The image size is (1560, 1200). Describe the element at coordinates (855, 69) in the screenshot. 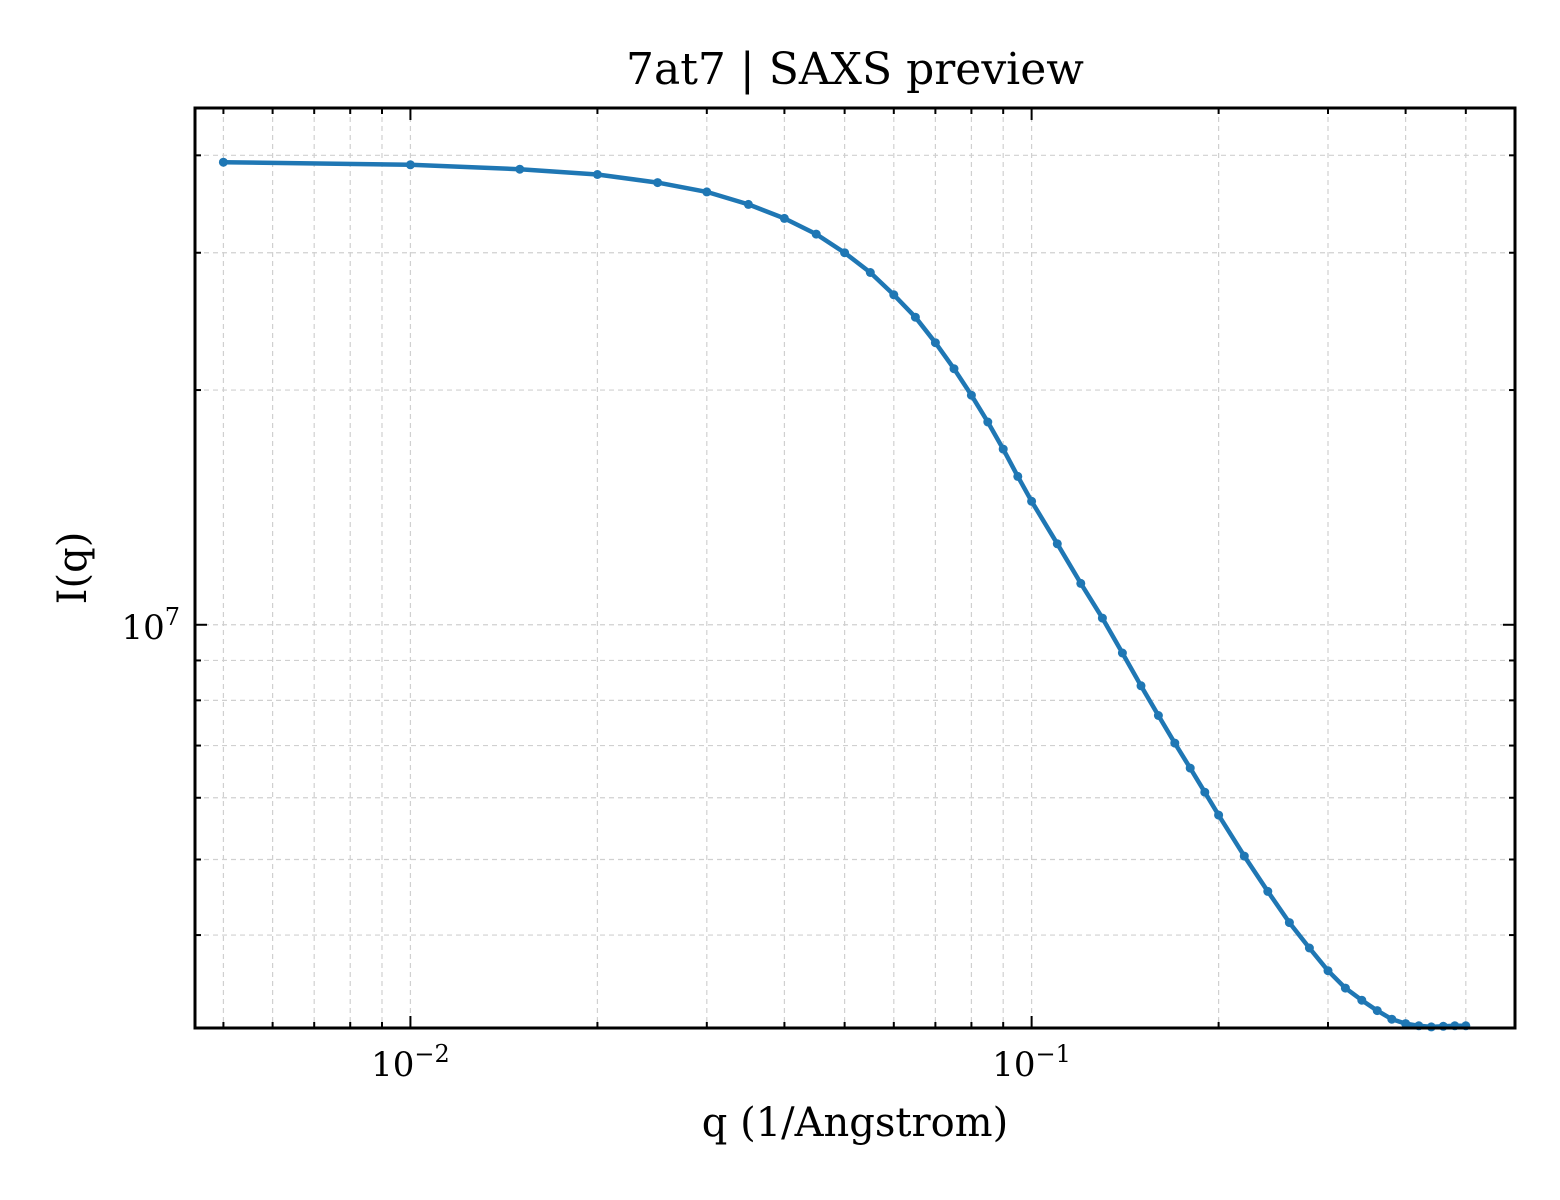

I see `chart-title: 7at7 | SAXS preview` at that location.